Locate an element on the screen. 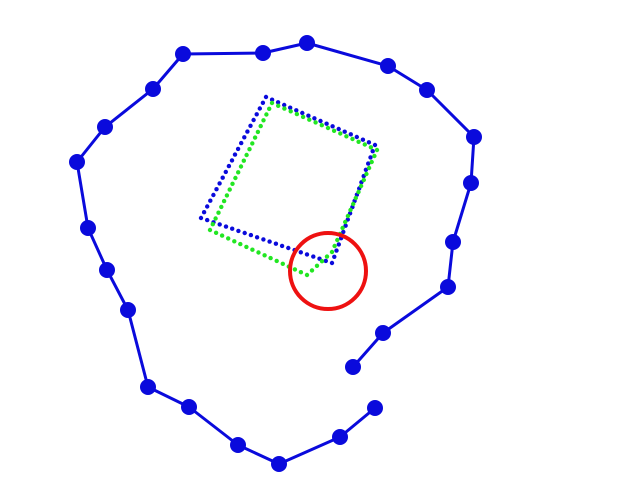  inner-green-dotted-path is located at coordinates (293, 189).